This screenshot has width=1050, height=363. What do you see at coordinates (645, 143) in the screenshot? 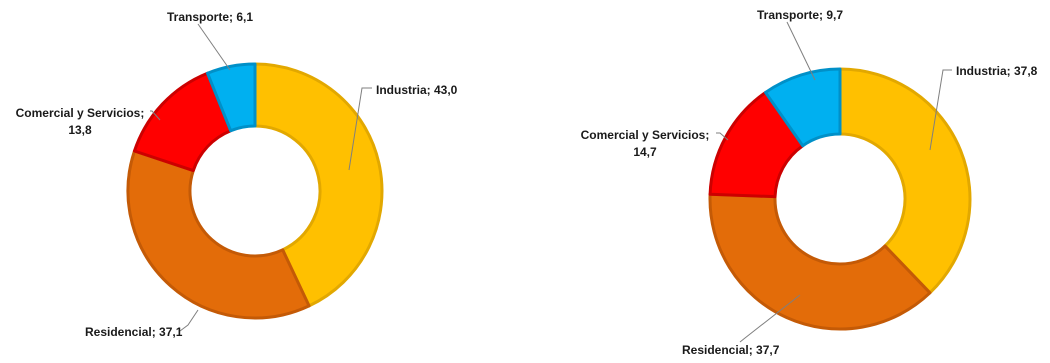
I see `data-label-comercial-y-servicios: Comercial y Servicios; 14,7` at bounding box center [645, 143].